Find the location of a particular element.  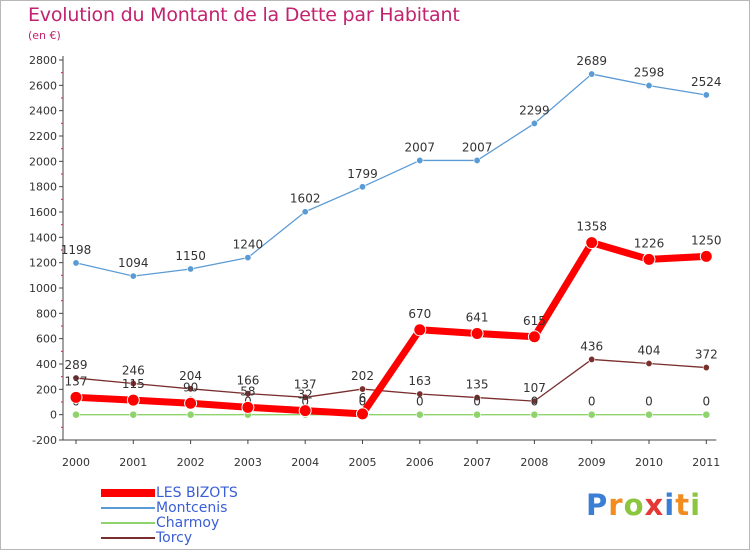

data-label: 32 is located at coordinates (305, 395).